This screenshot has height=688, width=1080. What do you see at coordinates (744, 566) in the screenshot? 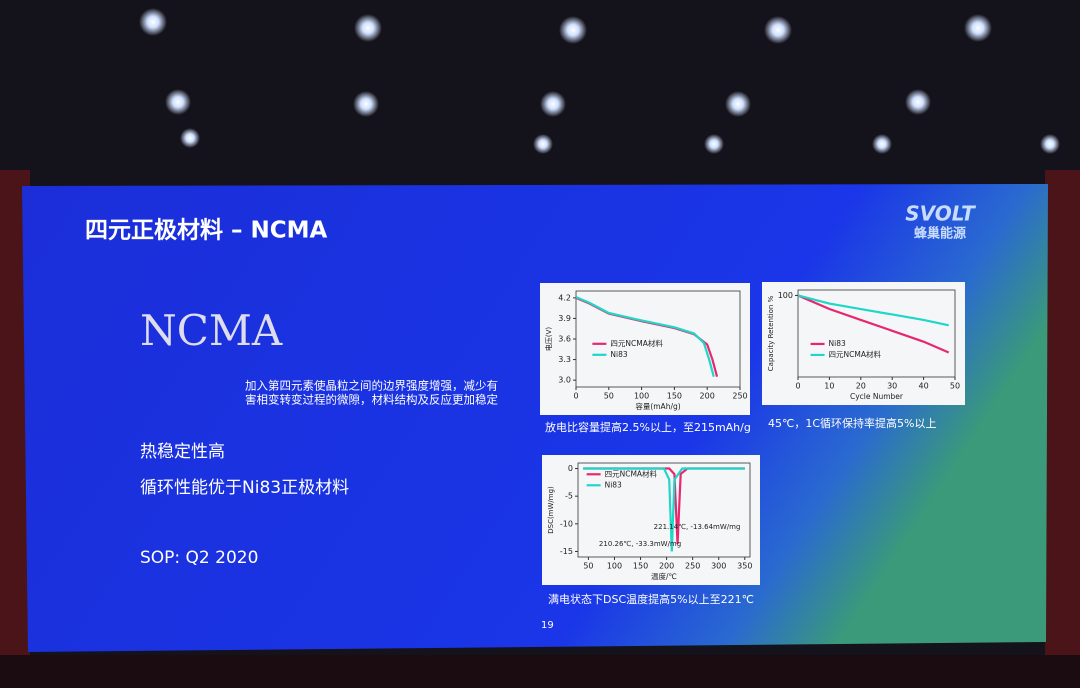
I see `x-tick-label: 350` at bounding box center [744, 566].